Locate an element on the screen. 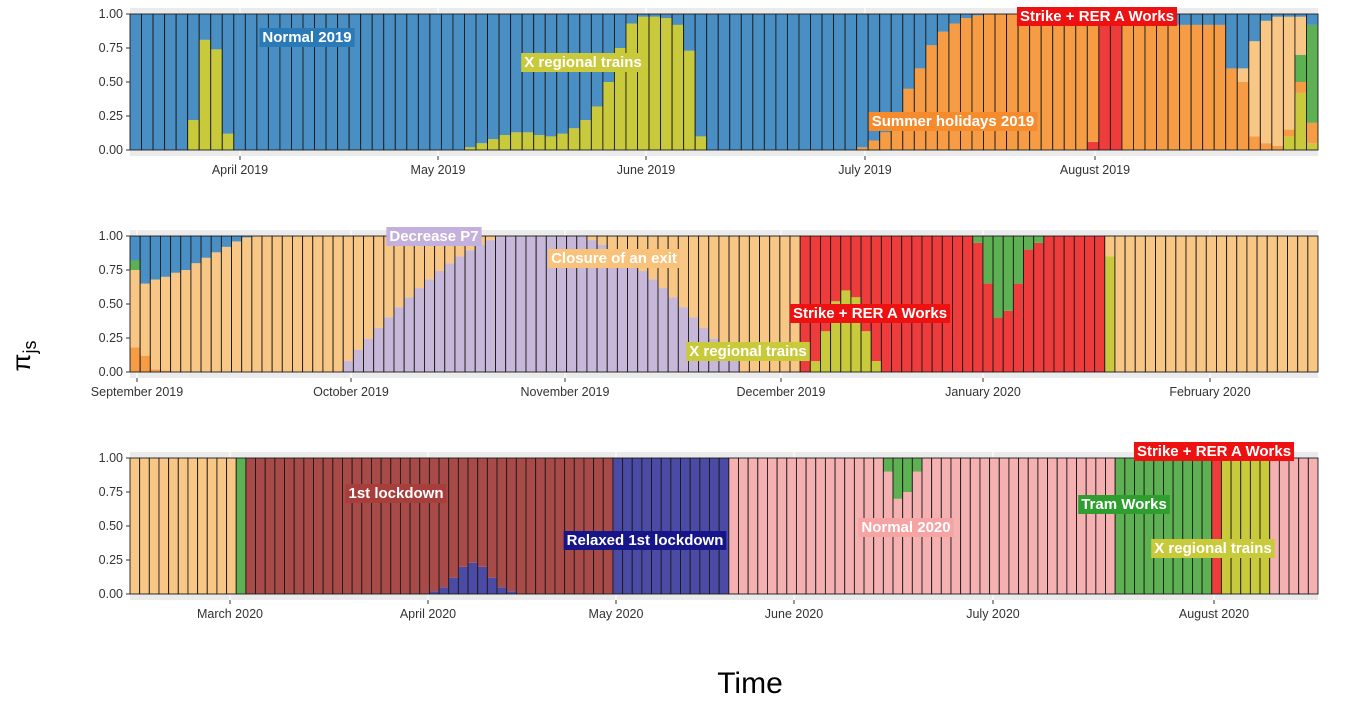 This screenshot has height=709, width=1345. annotation-text: X regional trains is located at coordinates (748, 351).